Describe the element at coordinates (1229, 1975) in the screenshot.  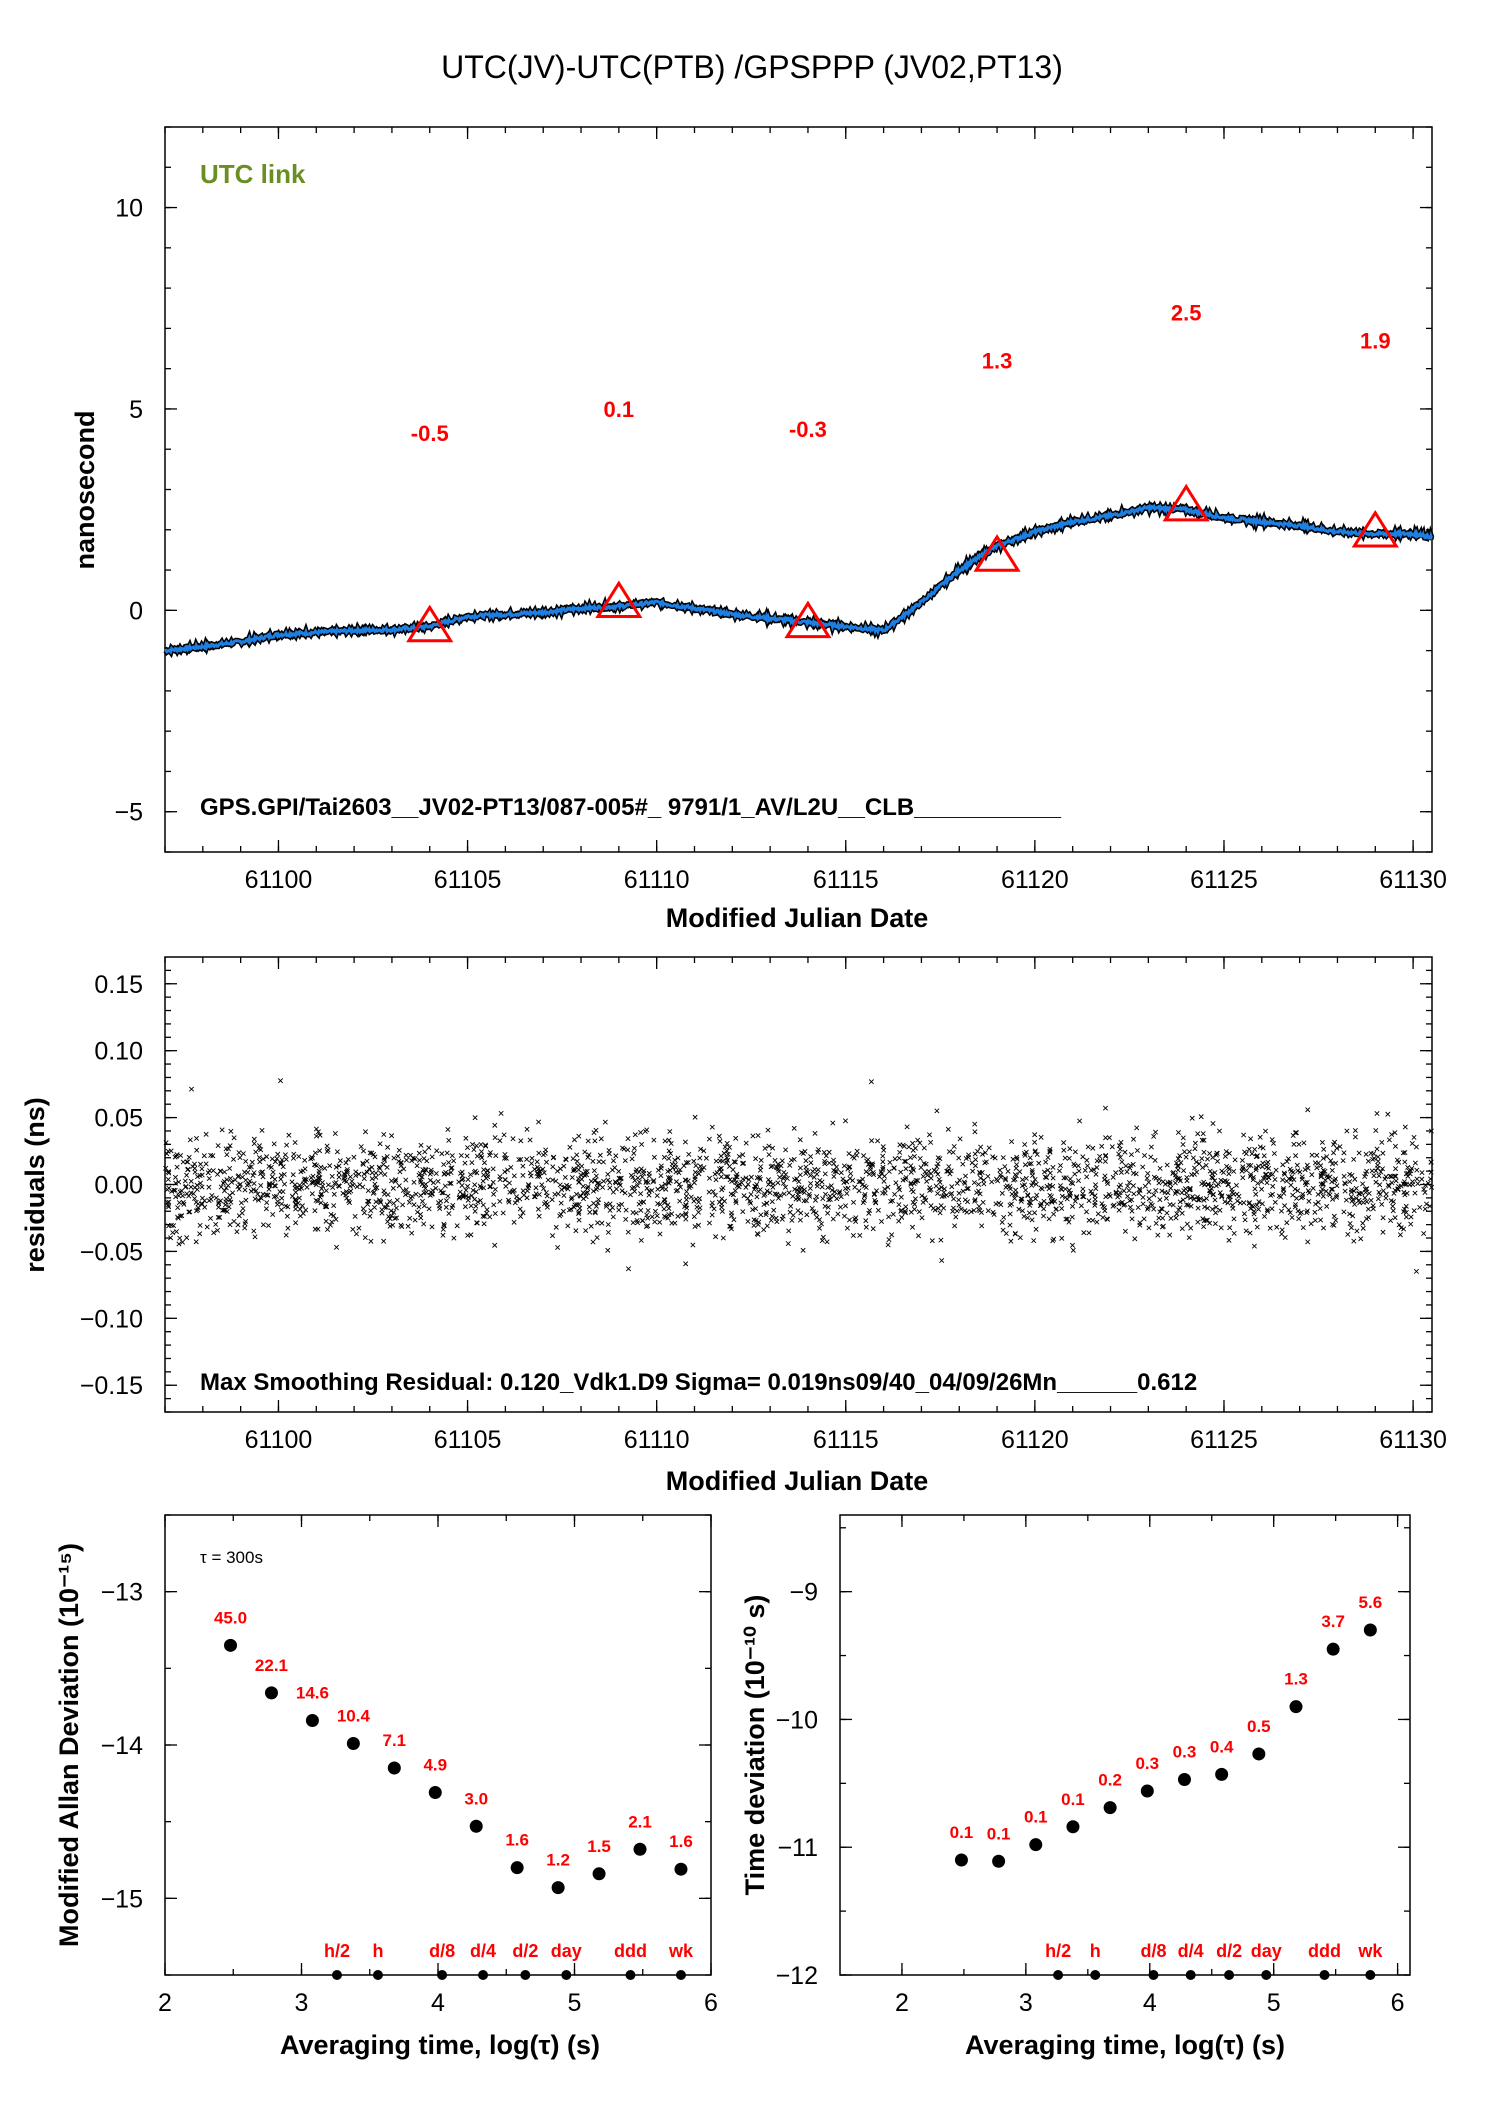
I see `time-mark-point` at that location.